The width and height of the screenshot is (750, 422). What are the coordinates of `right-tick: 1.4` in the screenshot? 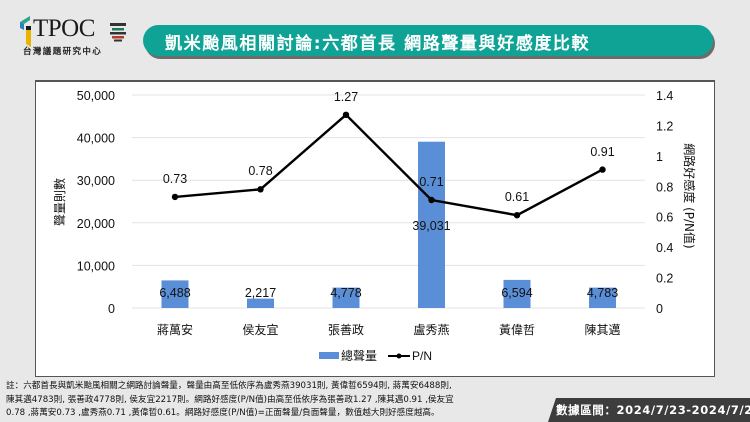 It's located at (664, 96).